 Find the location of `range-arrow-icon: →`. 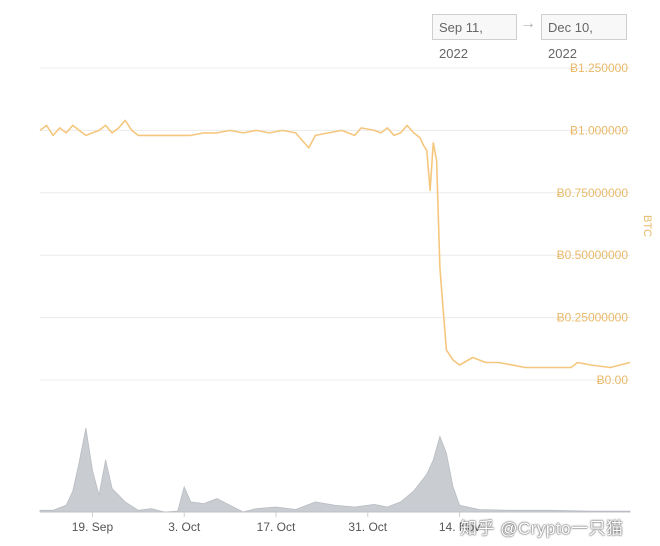

range-arrow-icon: → is located at coordinates (528, 23).